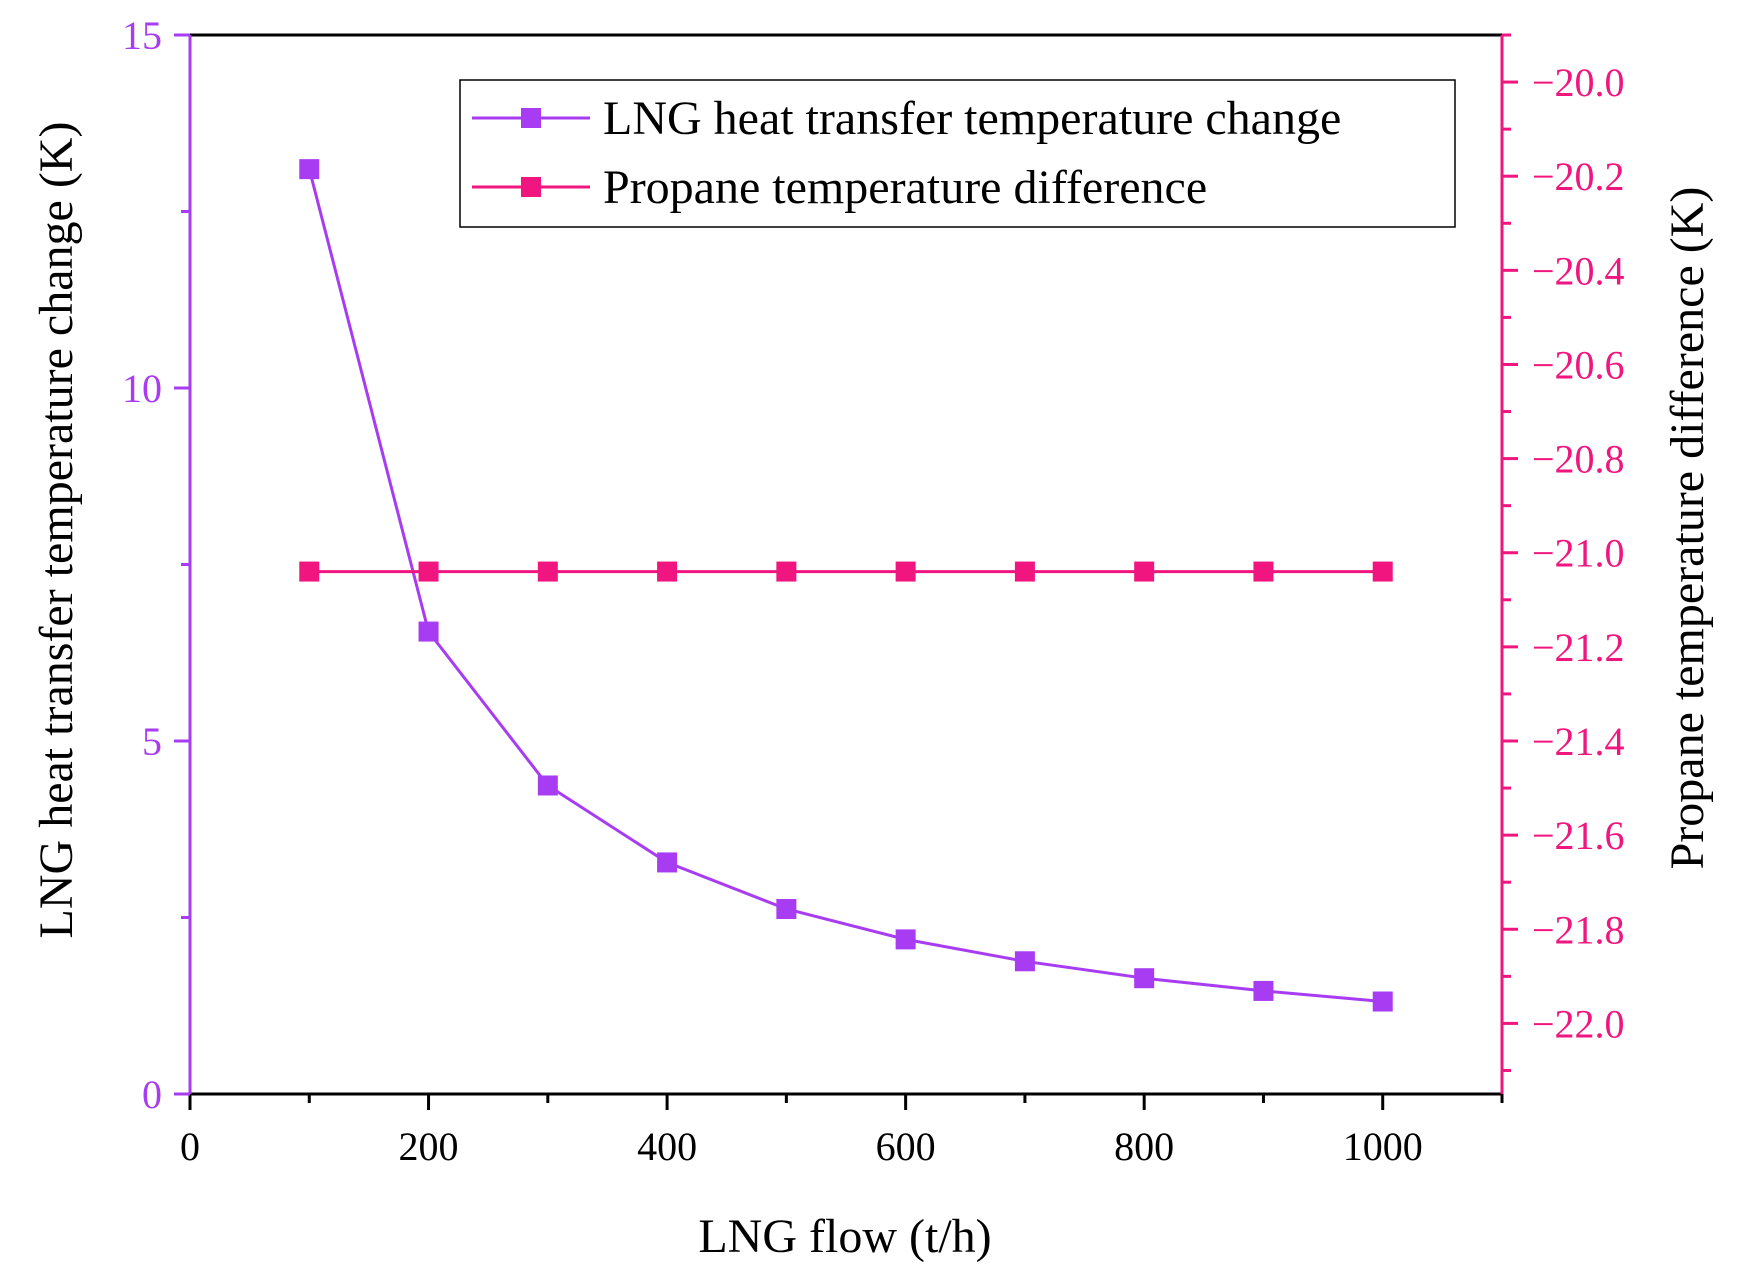 Image resolution: width=1738 pixels, height=1281 pixels. Describe the element at coordinates (1687, 528) in the screenshot. I see `y-right-axis-title: Propane temperature difference (K)` at that location.